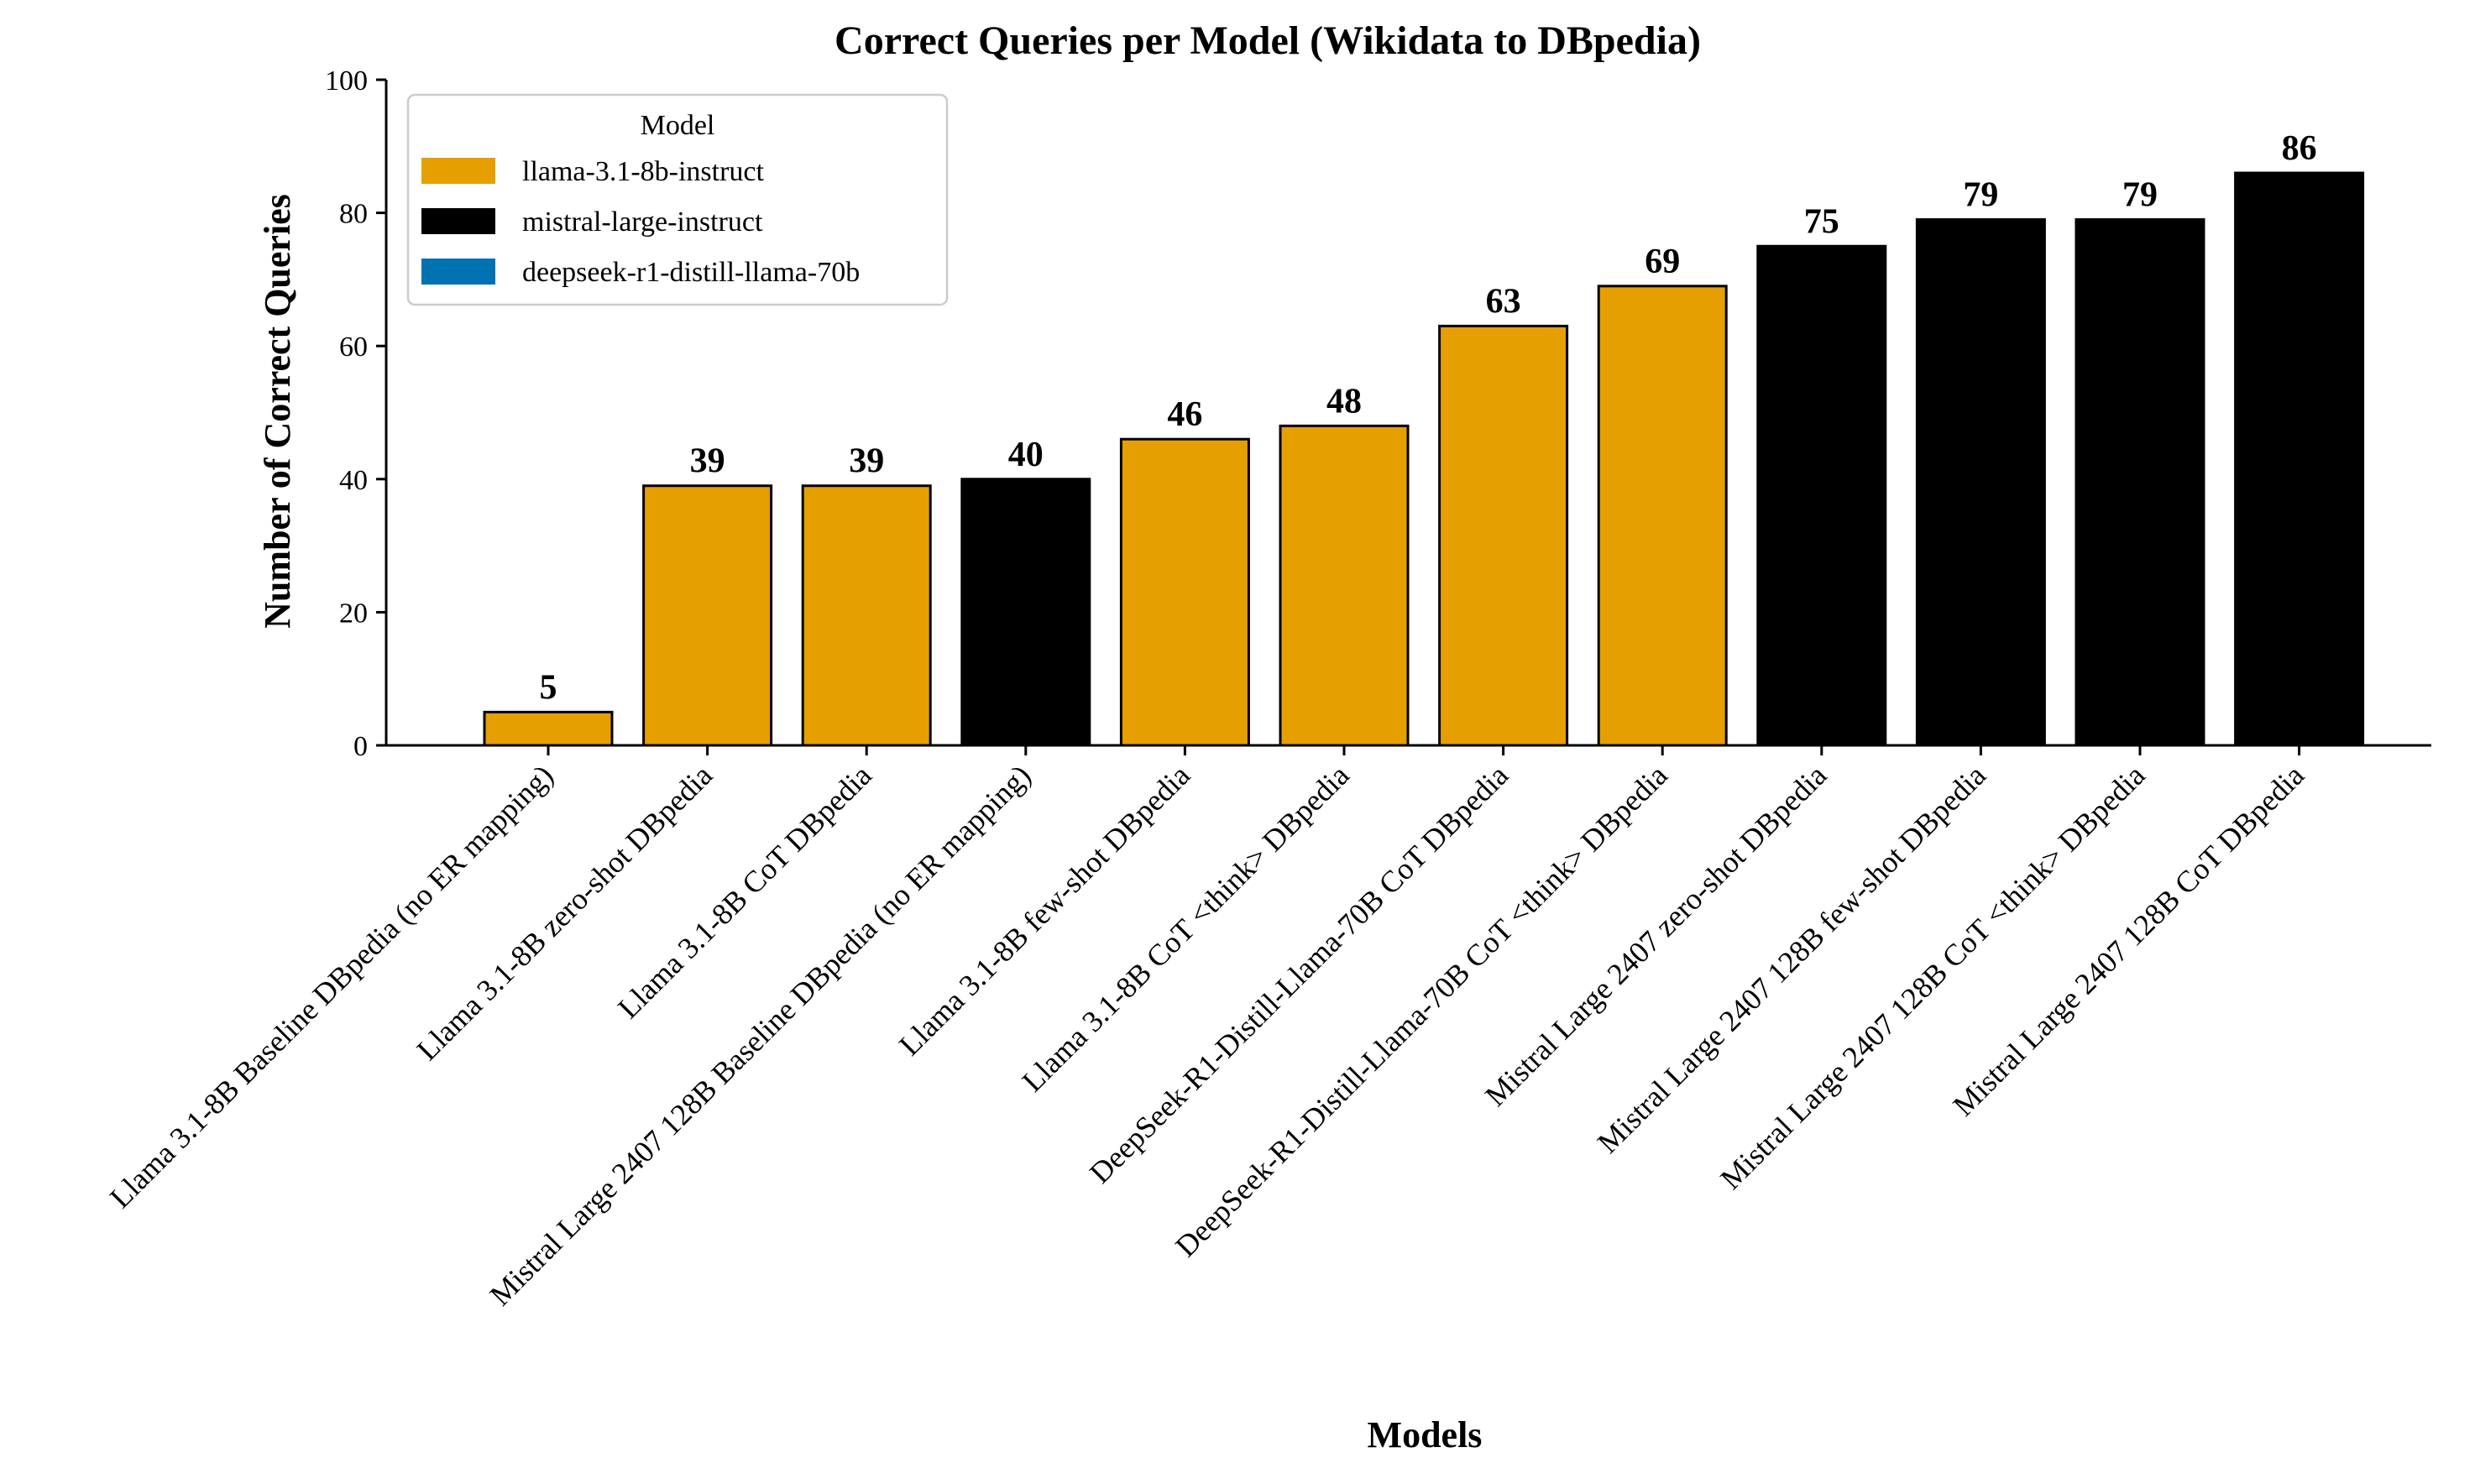  Describe the element at coordinates (1662, 262) in the screenshot. I see `bar-value-label: 69` at that location.